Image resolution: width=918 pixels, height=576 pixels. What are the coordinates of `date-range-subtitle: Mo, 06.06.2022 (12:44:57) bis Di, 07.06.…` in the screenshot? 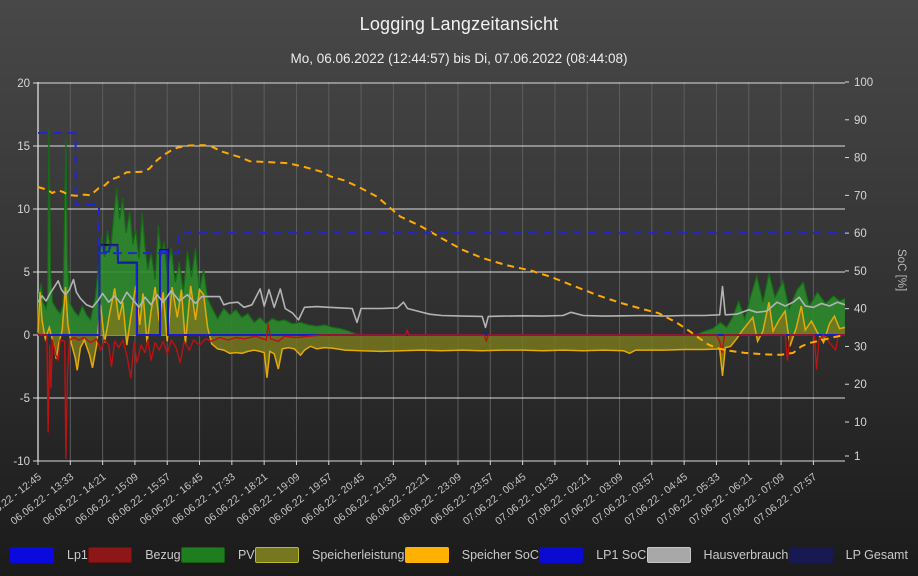 It's located at (459, 58).